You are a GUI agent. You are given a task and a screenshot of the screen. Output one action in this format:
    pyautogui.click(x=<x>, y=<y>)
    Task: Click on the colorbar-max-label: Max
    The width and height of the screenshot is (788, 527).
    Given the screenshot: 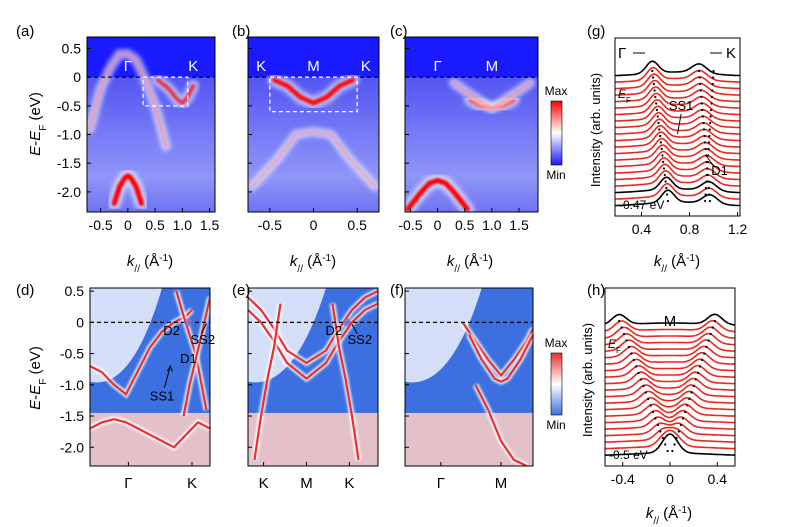 What is the action you would take?
    pyautogui.click(x=556, y=343)
    